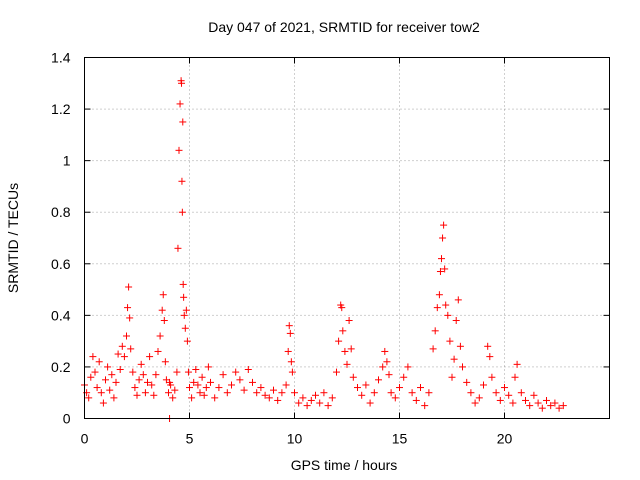  I want to click on y-tick-label: 0.2, so click(61, 367).